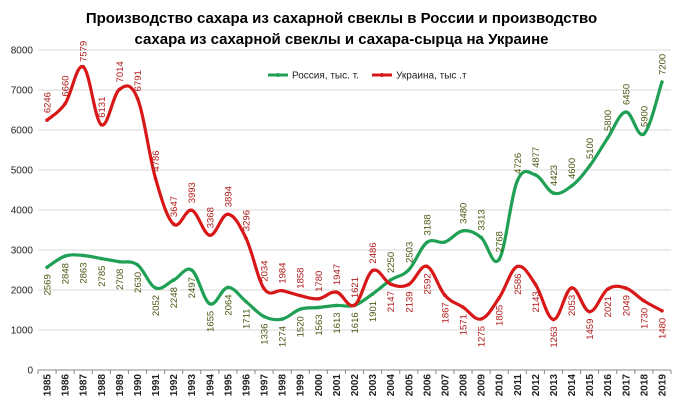  I want to click on data-label: 3894, so click(228, 196).